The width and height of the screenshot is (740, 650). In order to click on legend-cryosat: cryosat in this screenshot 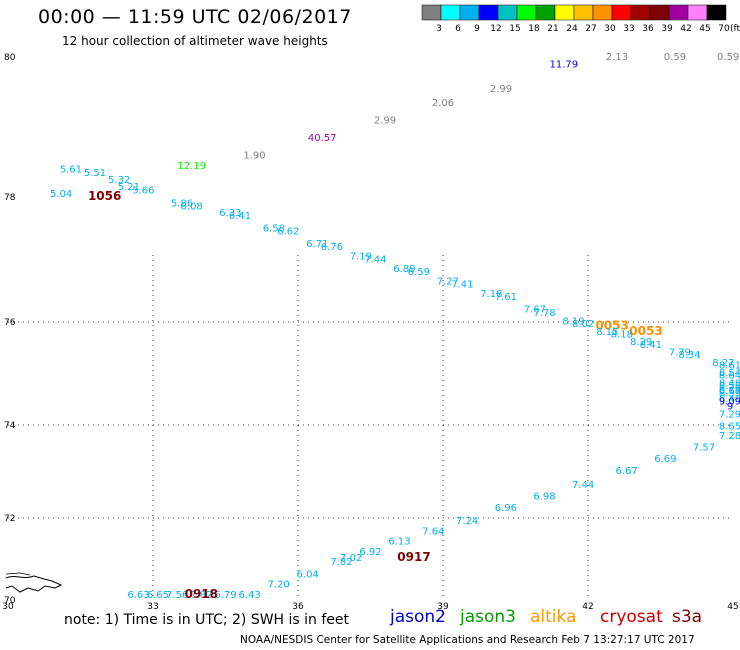, I will do `click(631, 617)`.